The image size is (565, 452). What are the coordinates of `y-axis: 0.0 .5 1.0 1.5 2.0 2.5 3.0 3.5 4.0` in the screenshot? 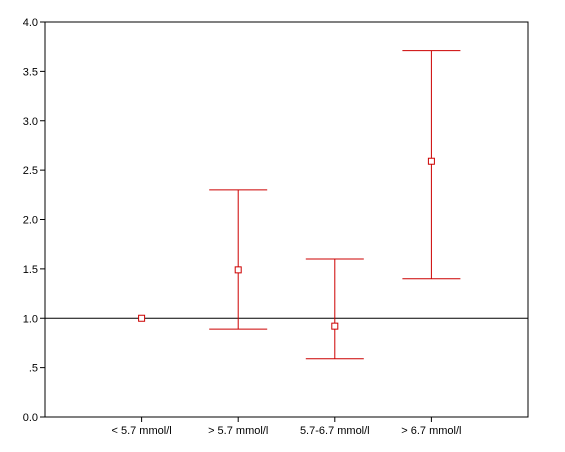 It's located at (34, 220).